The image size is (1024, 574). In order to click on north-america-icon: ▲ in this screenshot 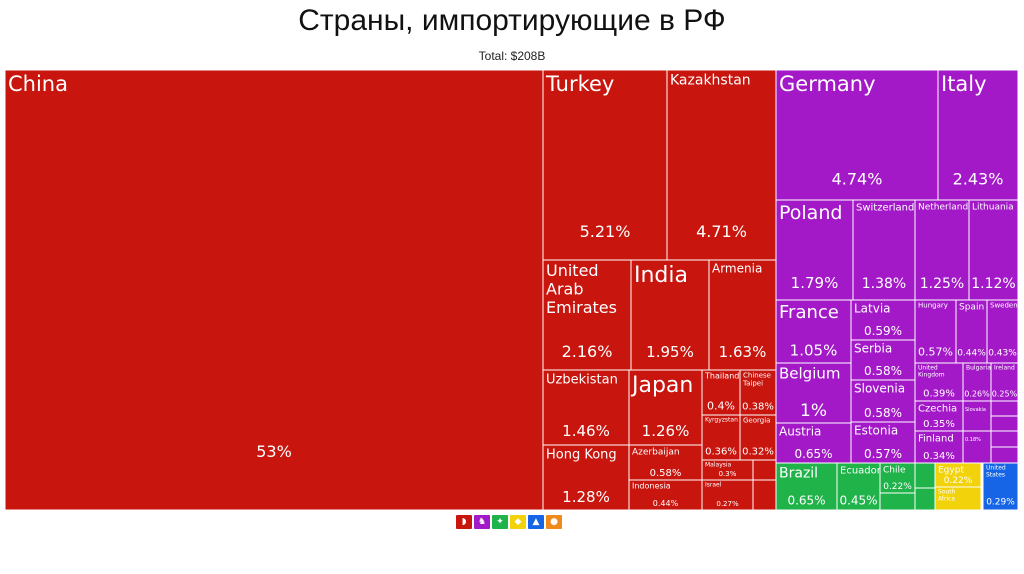, I will do `click(536, 522)`.